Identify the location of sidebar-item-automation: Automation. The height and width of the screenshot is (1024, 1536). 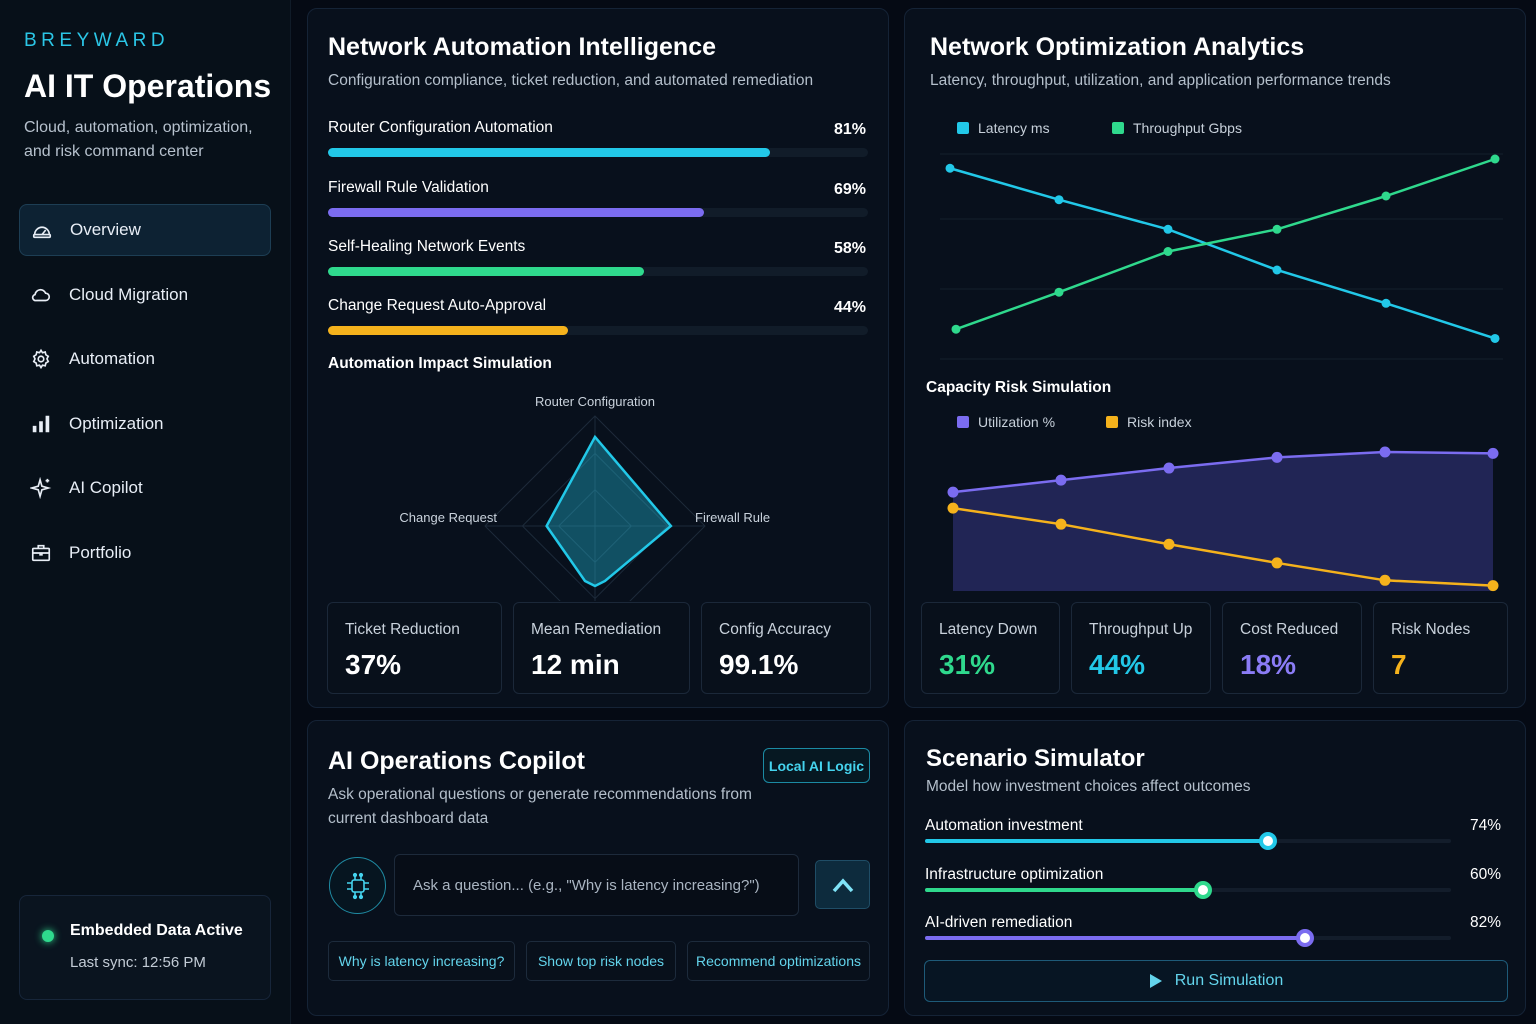
(145, 359).